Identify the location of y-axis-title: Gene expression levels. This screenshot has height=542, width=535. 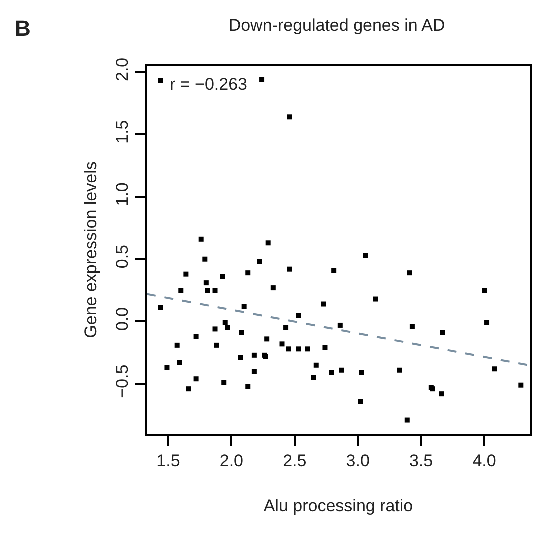
(90, 250).